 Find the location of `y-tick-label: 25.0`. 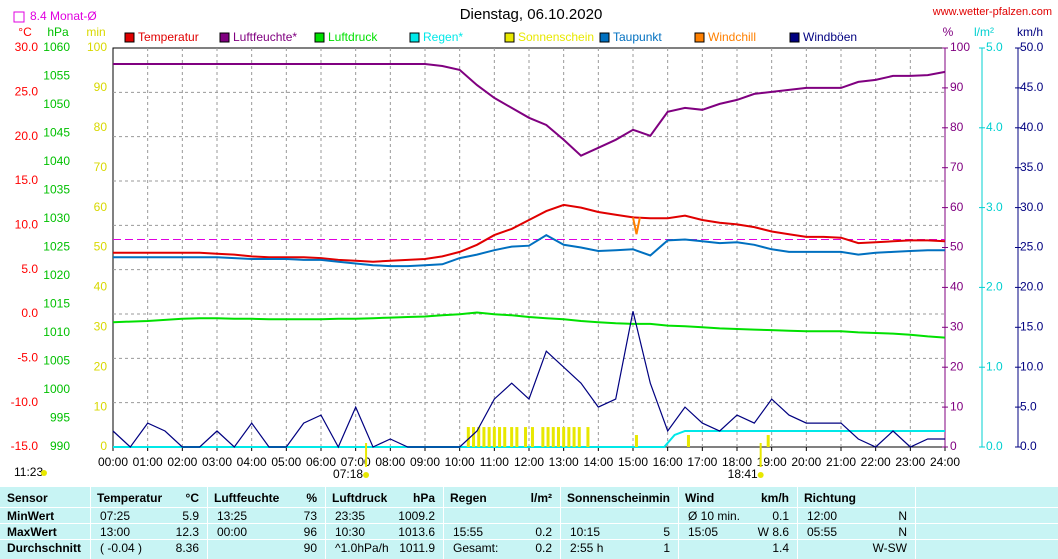

y-tick-label: 25.0 is located at coordinates (1032, 247).